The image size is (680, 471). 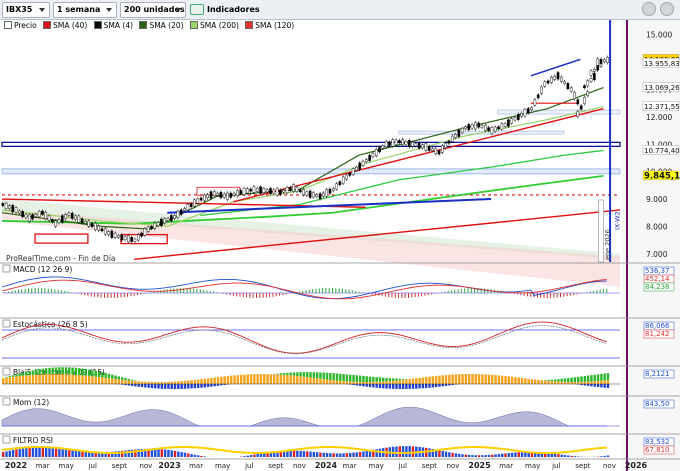 What do you see at coordinates (657, 199) in the screenshot?
I see `price-axis-tick: 9.000` at bounding box center [657, 199].